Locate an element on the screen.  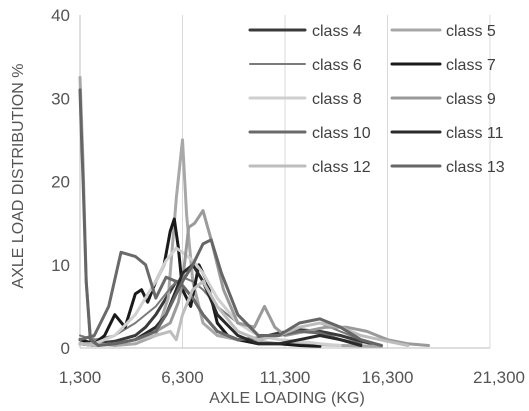
y-axis-title: AXLE LOAD DISTRIBUTION % is located at coordinates (18, 176).